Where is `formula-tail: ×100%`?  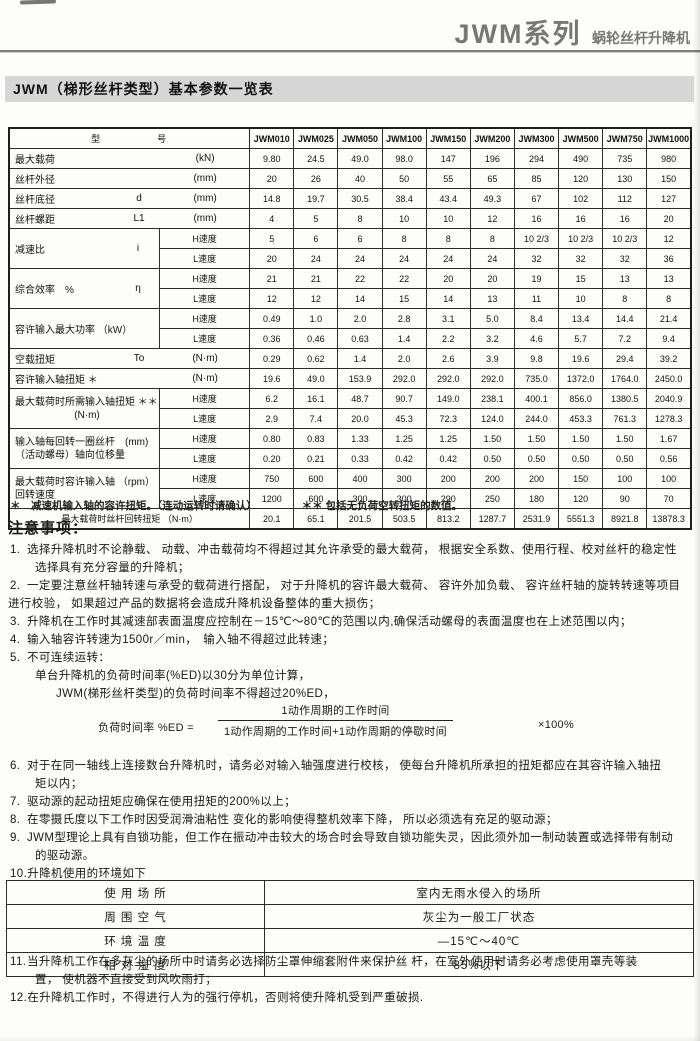
formula-tail: ×100% is located at coordinates (556, 725).